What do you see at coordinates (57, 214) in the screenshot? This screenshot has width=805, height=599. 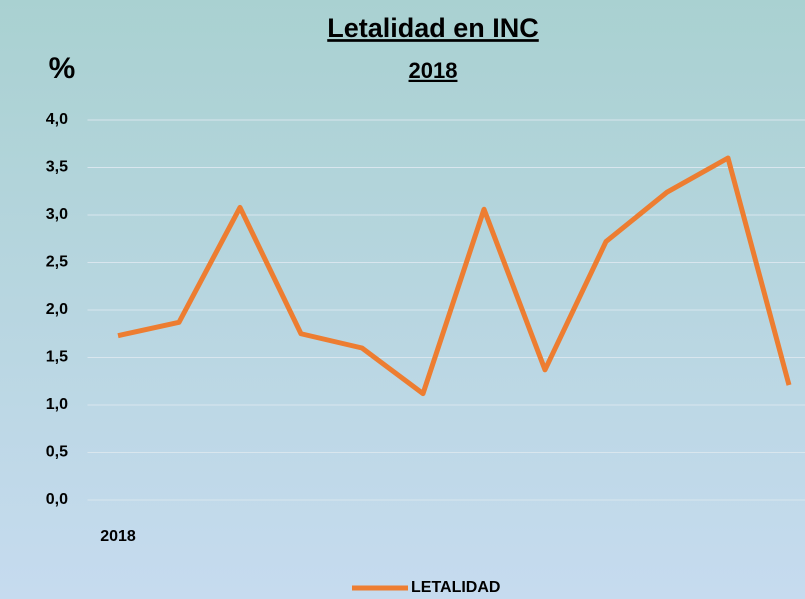 I see `y-tick-label: 3,0` at bounding box center [57, 214].